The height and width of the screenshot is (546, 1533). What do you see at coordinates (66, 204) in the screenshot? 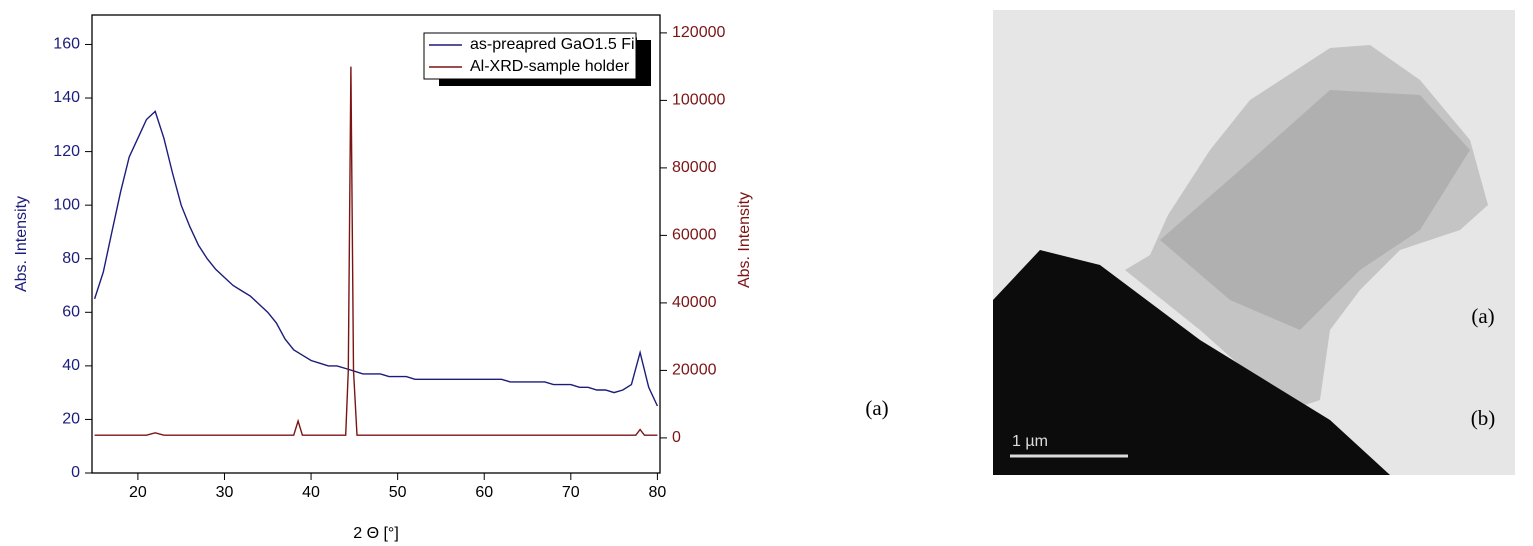
I see `y-tick-label: 100` at bounding box center [66, 204].